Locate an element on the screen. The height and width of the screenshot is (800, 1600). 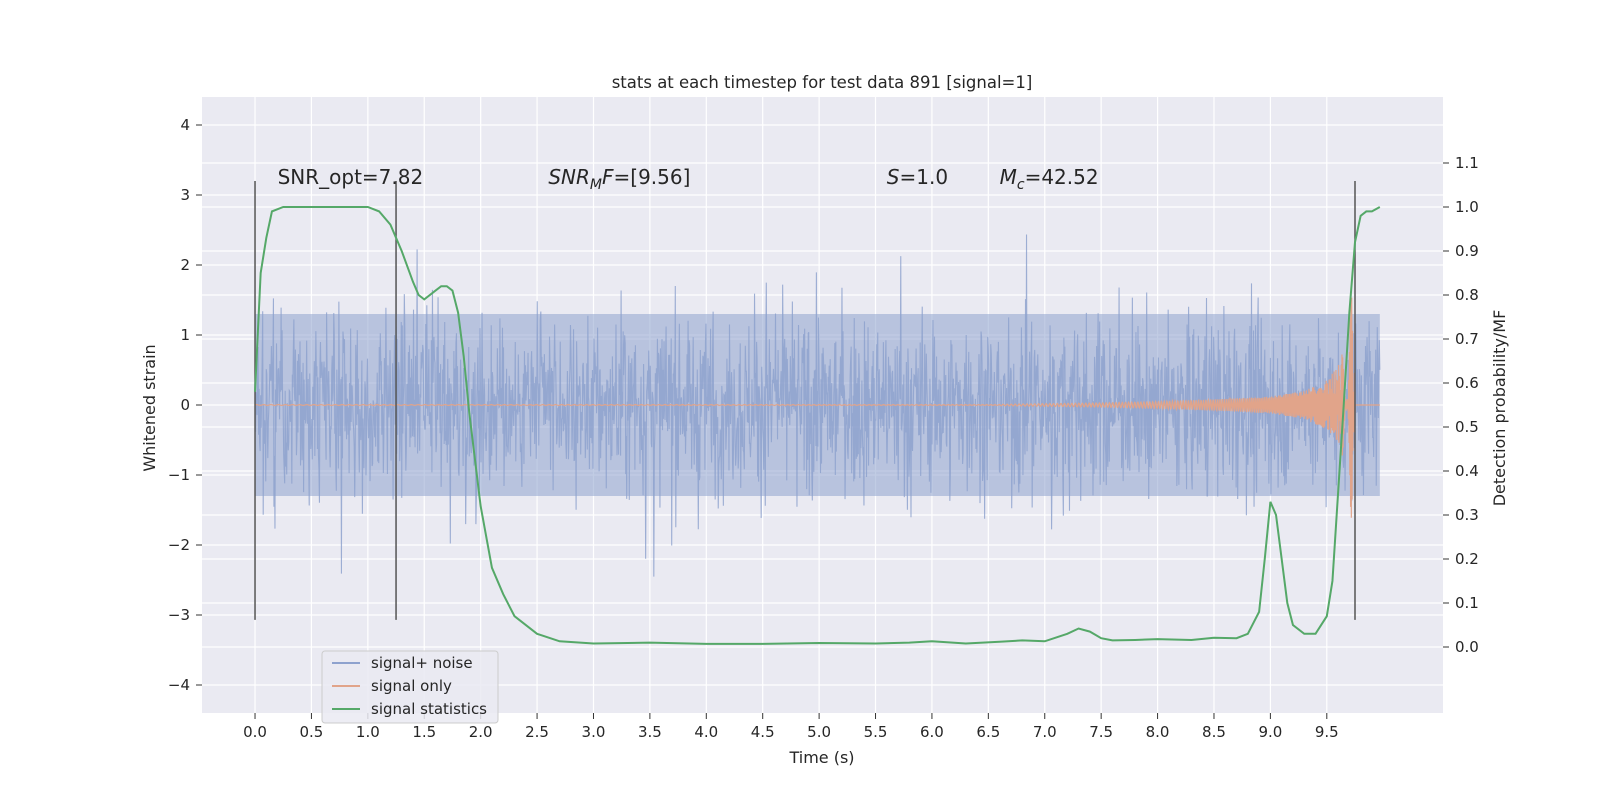
x-tick-label: 7.5 is located at coordinates (1101, 732).